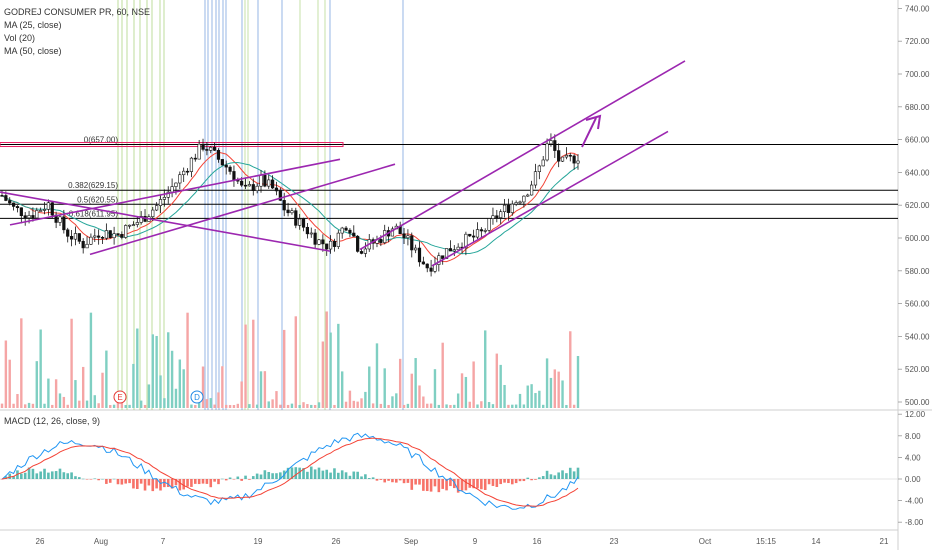 The height and width of the screenshot is (550, 932). Describe the element at coordinates (33, 25) in the screenshot. I see `legend-ma25: MA (25, close)` at that location.